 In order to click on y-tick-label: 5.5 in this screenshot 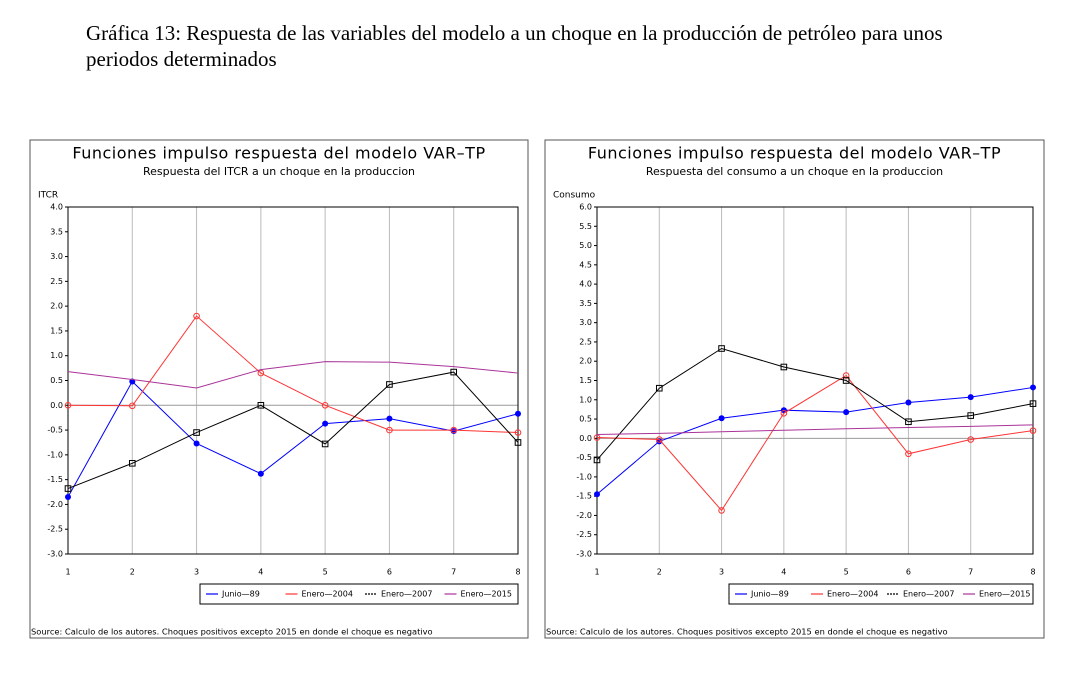, I will do `click(585, 226)`.